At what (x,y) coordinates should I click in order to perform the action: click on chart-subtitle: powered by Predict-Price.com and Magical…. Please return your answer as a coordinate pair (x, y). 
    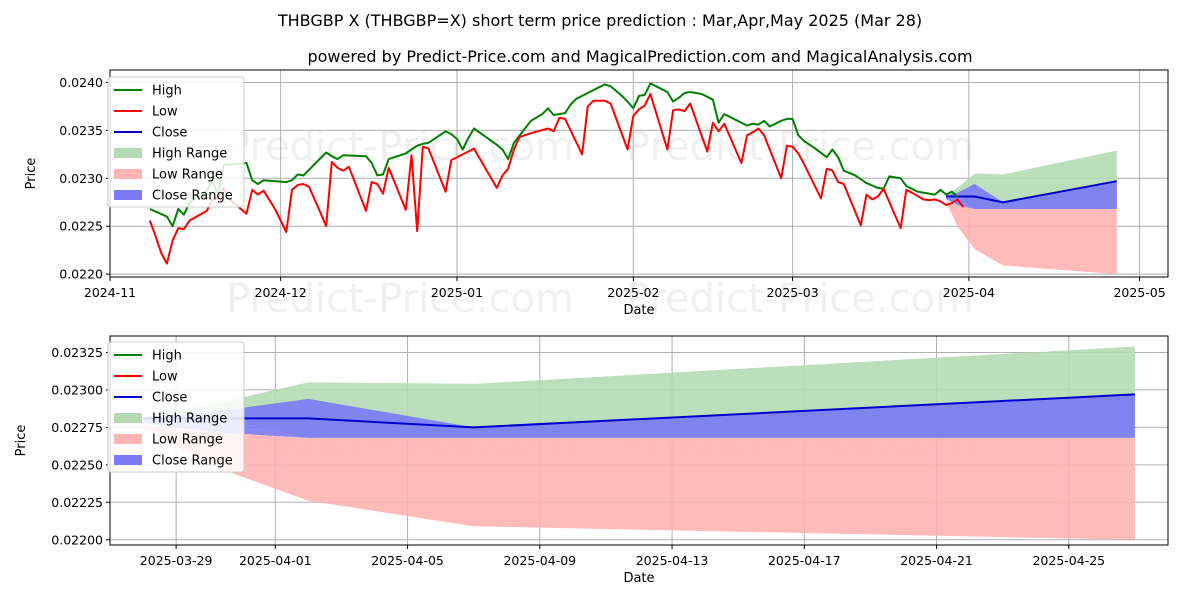
    Looking at the image, I should click on (639, 56).